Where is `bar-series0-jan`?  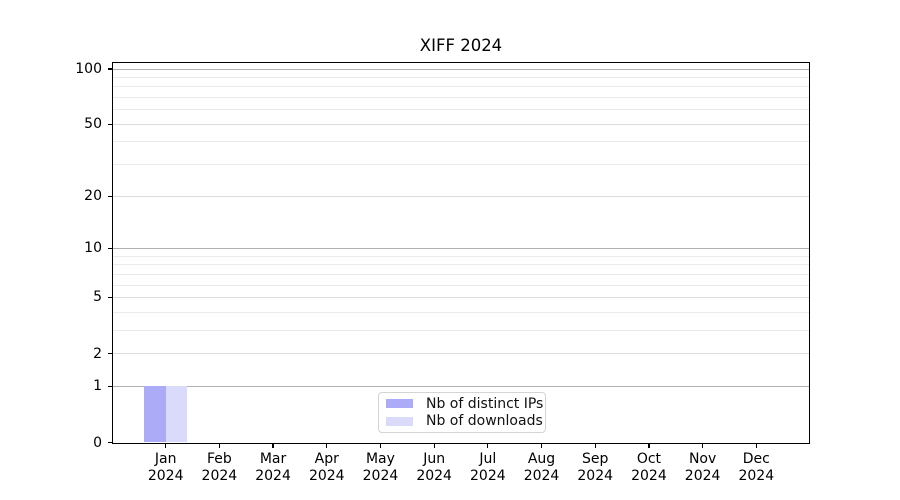 bar-series0-jan is located at coordinates (155, 414).